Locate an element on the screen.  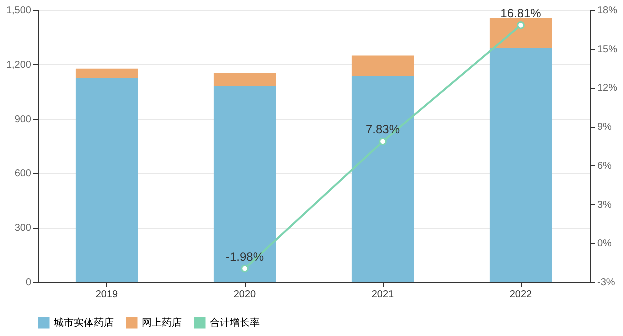
y-tick-label: 1,500 is located at coordinates (19, 11).